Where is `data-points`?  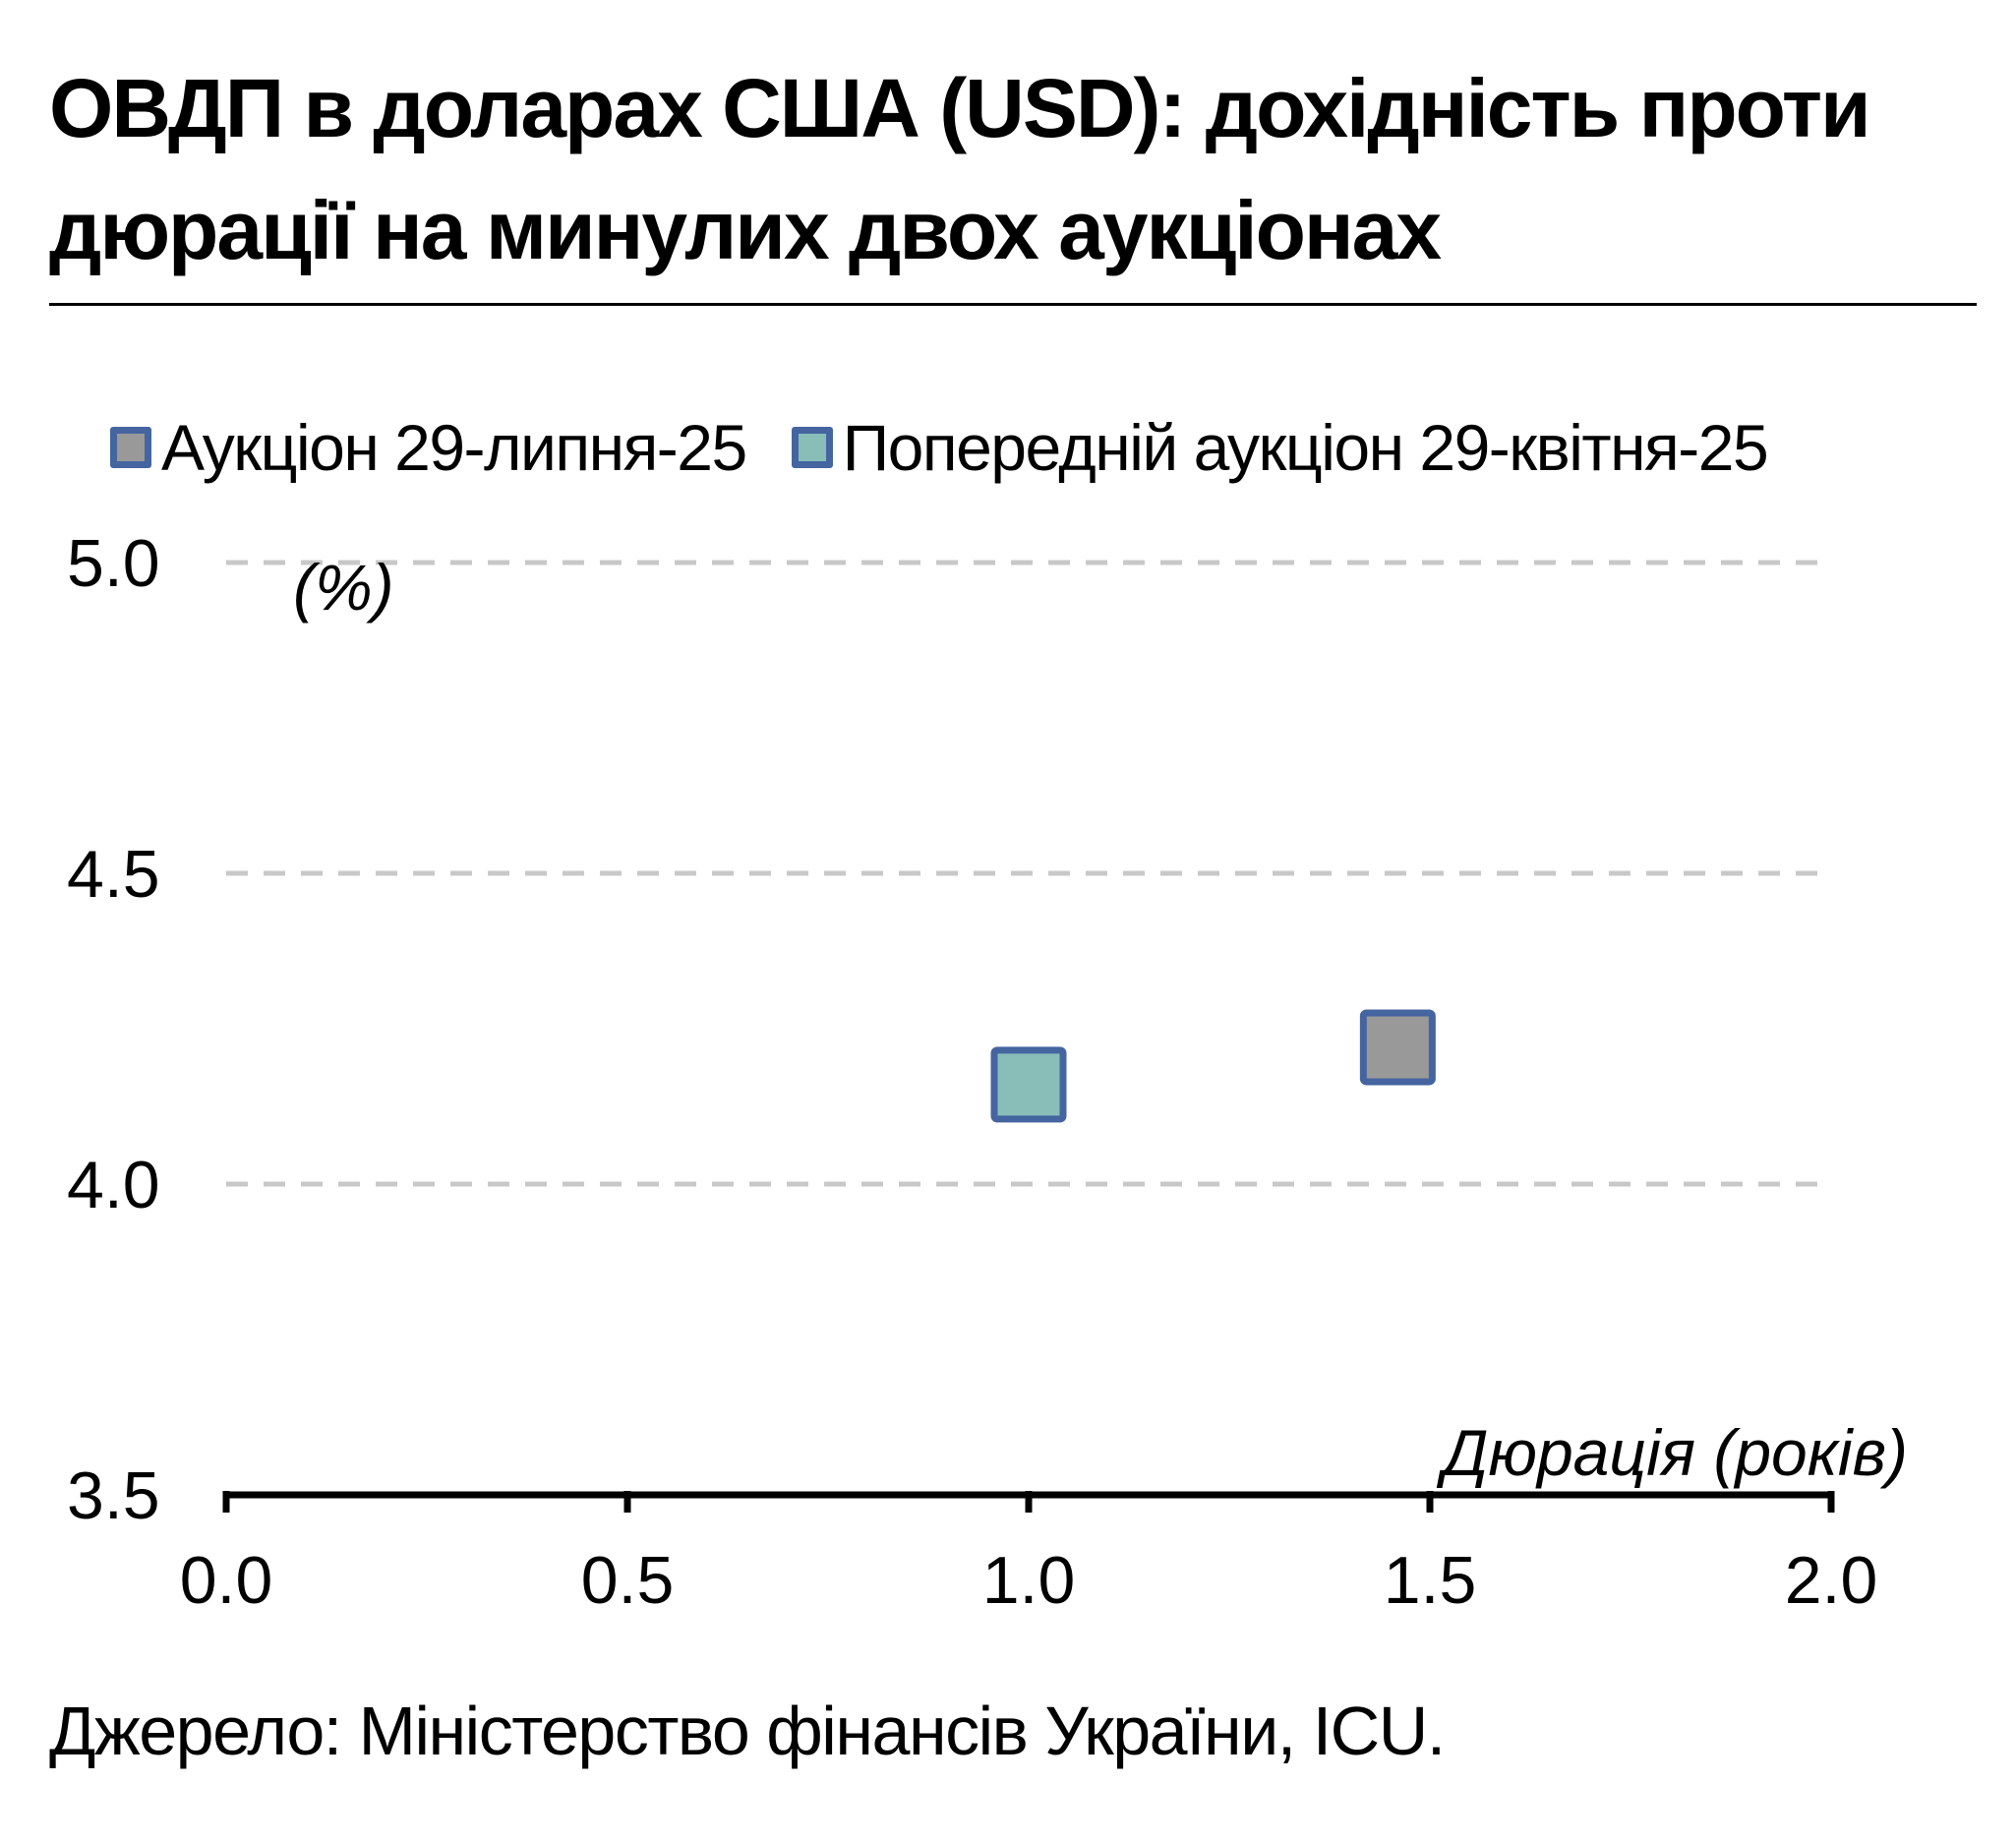 data-points is located at coordinates (1213, 1066).